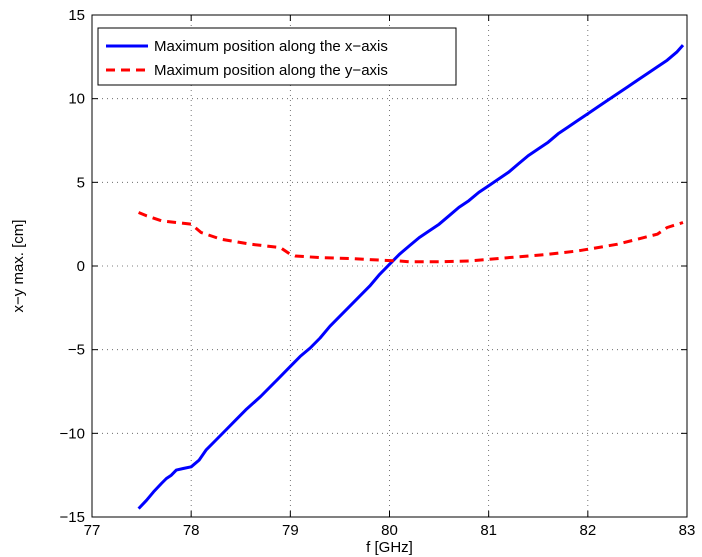 This screenshot has width=702, height=557. What do you see at coordinates (271, 70) in the screenshot?
I see `legend-label-y-axis: Maximum position along the y−axis` at bounding box center [271, 70].